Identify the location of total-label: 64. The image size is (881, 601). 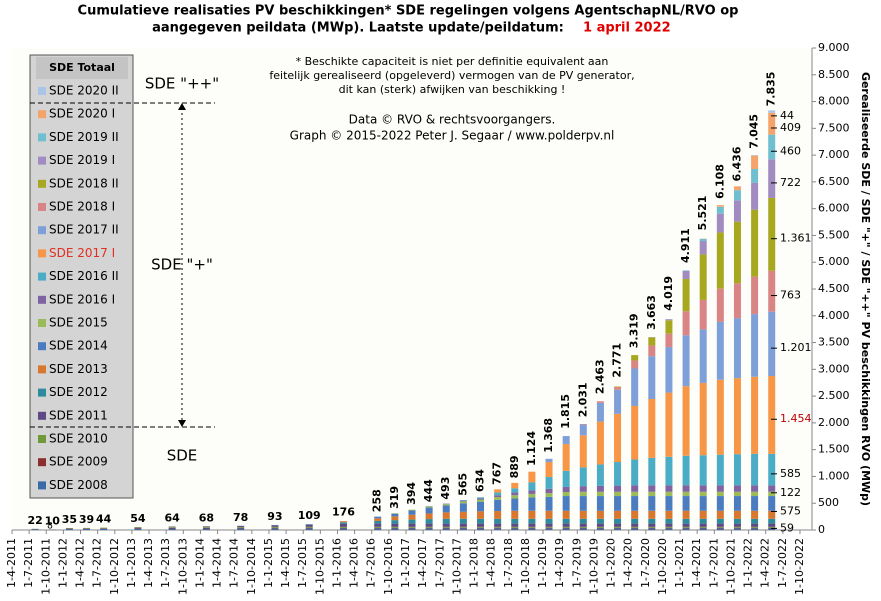
(173, 518).